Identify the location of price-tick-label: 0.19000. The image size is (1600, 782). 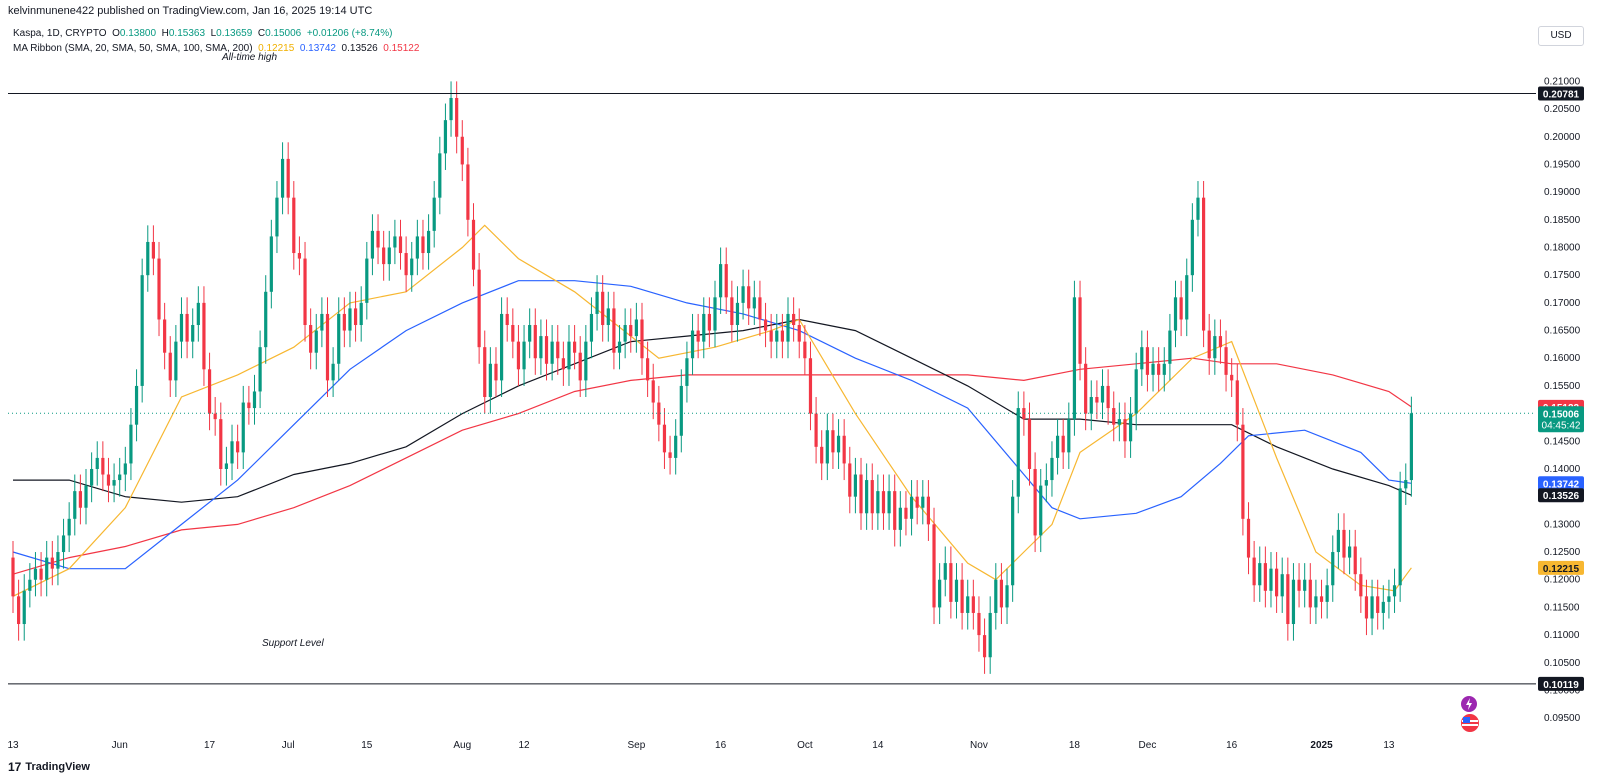
(1562, 192).